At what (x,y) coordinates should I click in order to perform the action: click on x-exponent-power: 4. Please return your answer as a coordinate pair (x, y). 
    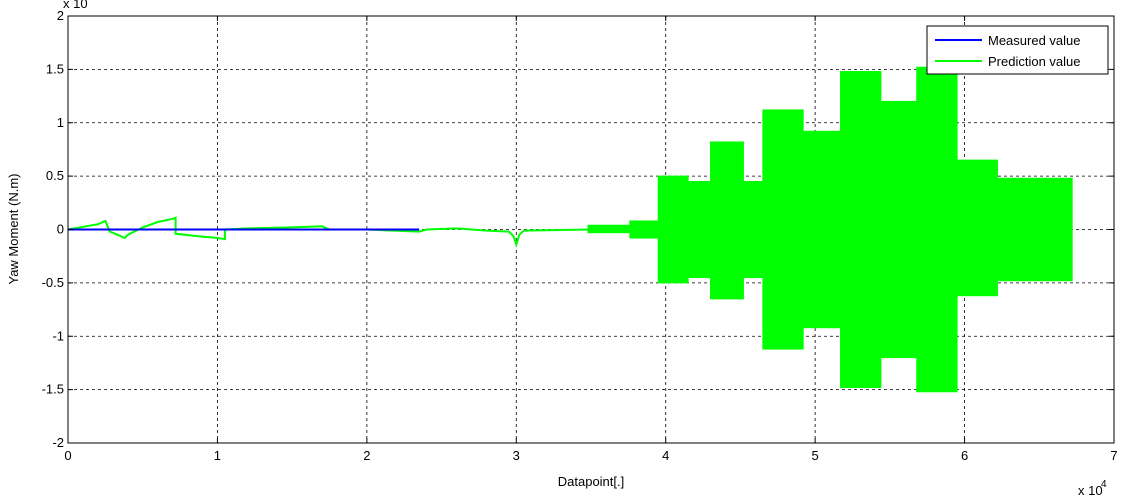
    Looking at the image, I should click on (1104, 484).